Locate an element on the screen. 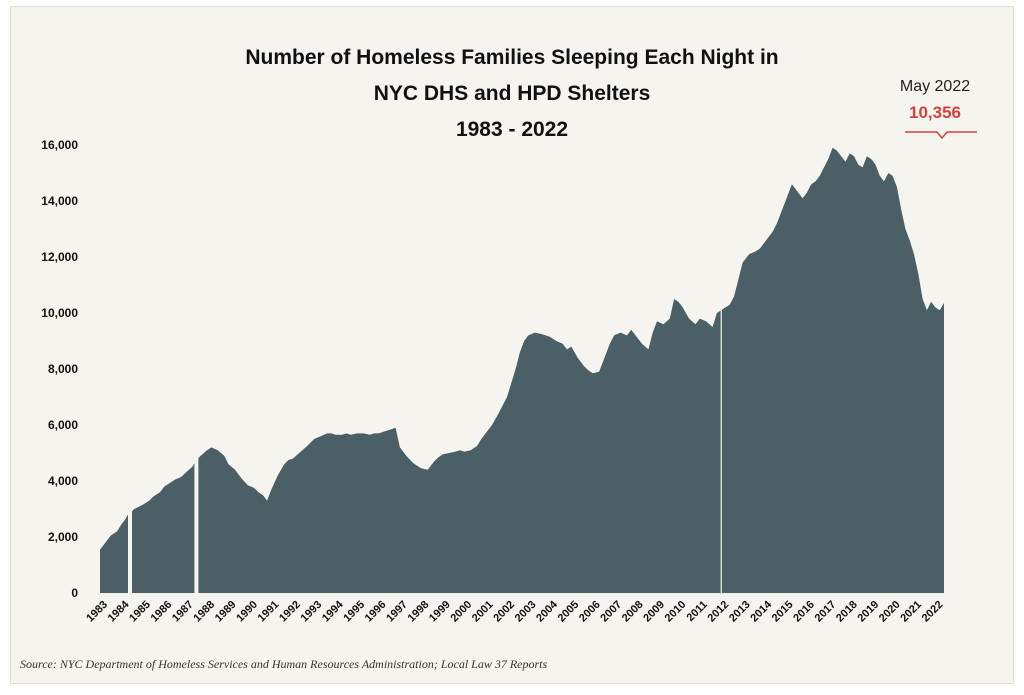  x-tick-label: 2010 is located at coordinates (676, 612).